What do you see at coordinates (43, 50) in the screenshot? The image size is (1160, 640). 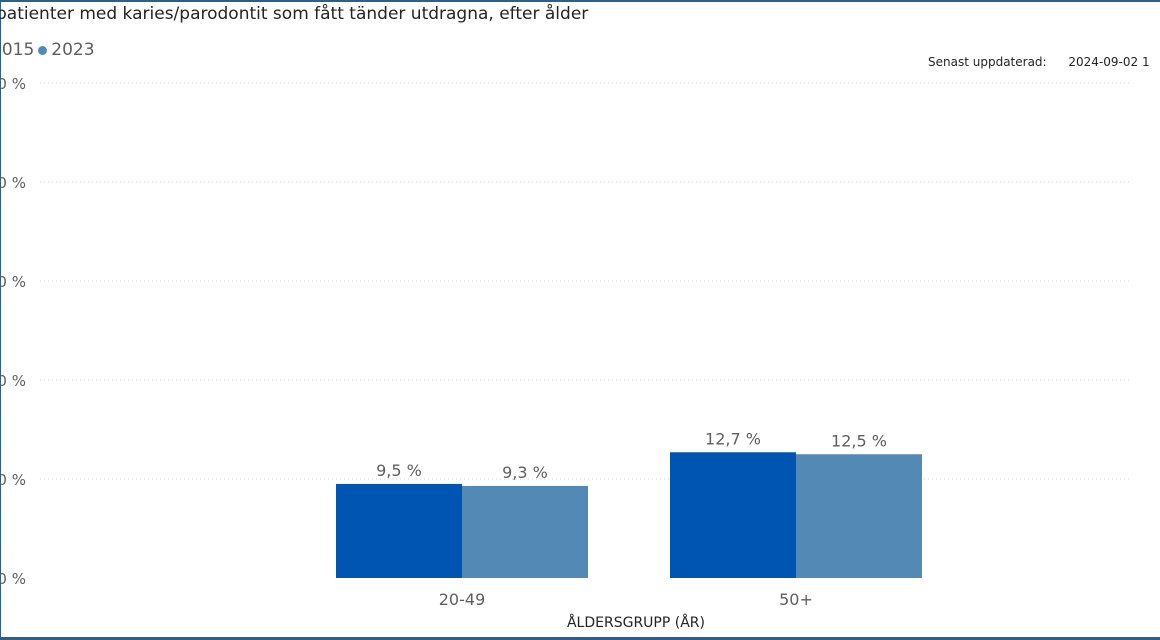 I see `legend-marker-2023` at bounding box center [43, 50].